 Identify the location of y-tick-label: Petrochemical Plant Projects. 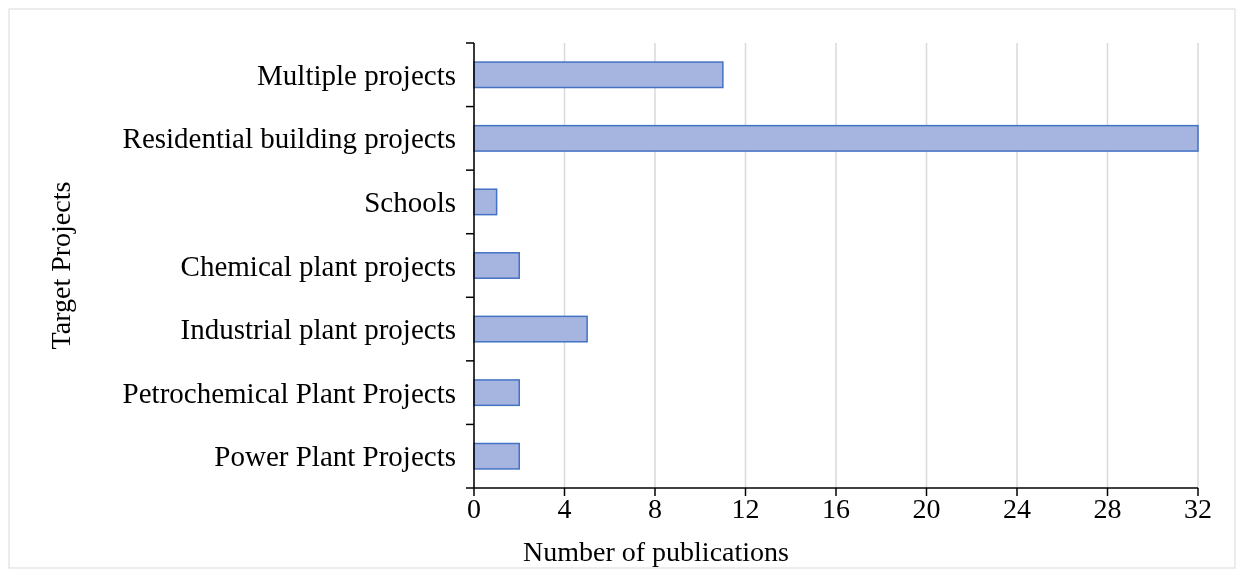
(289, 392).